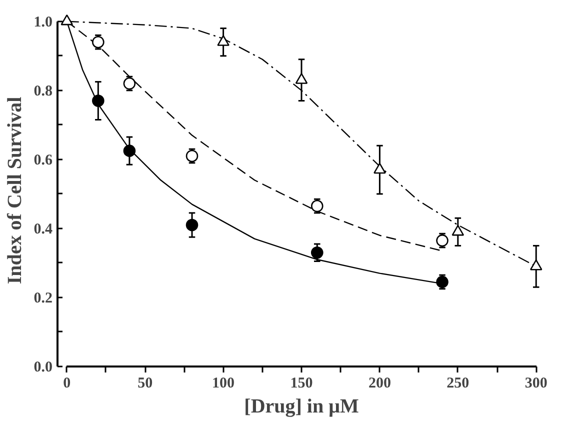 Image resolution: width=569 pixels, height=424 pixels. Describe the element at coordinates (43, 368) in the screenshot. I see `y-tick-label: 0.0` at that location.